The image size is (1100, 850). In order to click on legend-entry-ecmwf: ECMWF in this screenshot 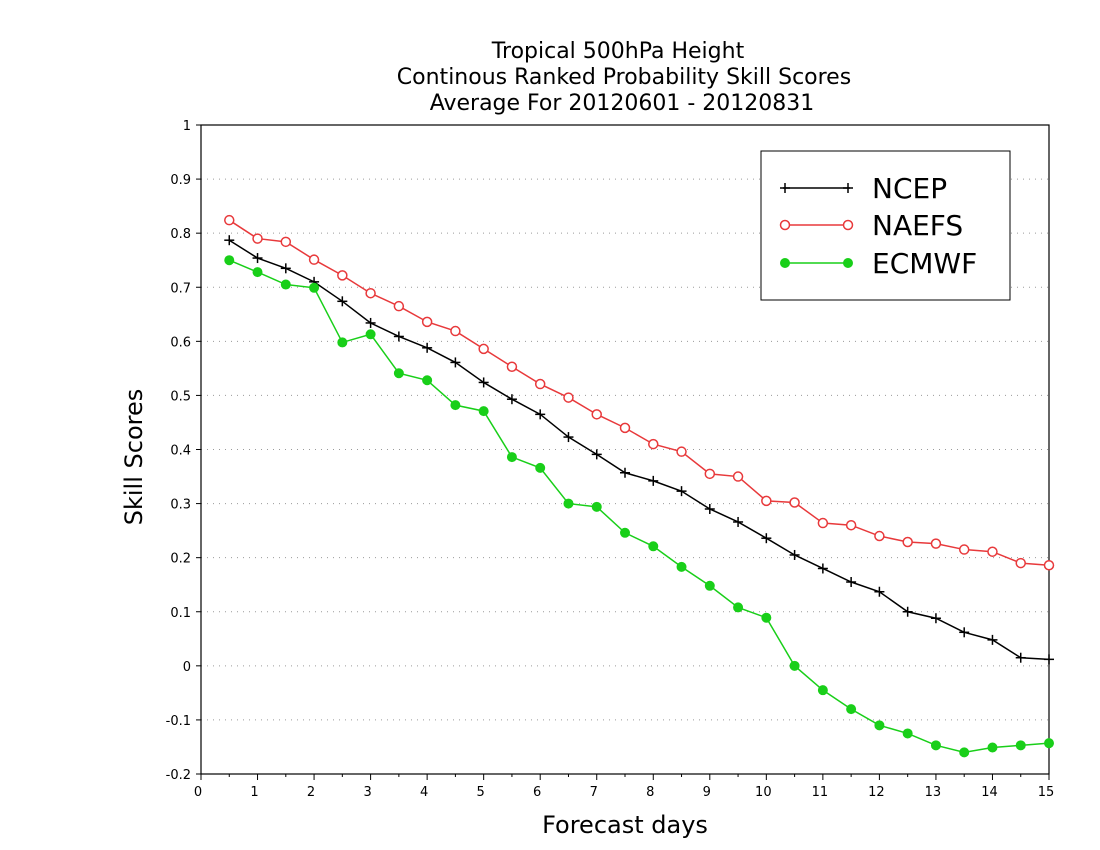, I will do `click(878, 263)`.